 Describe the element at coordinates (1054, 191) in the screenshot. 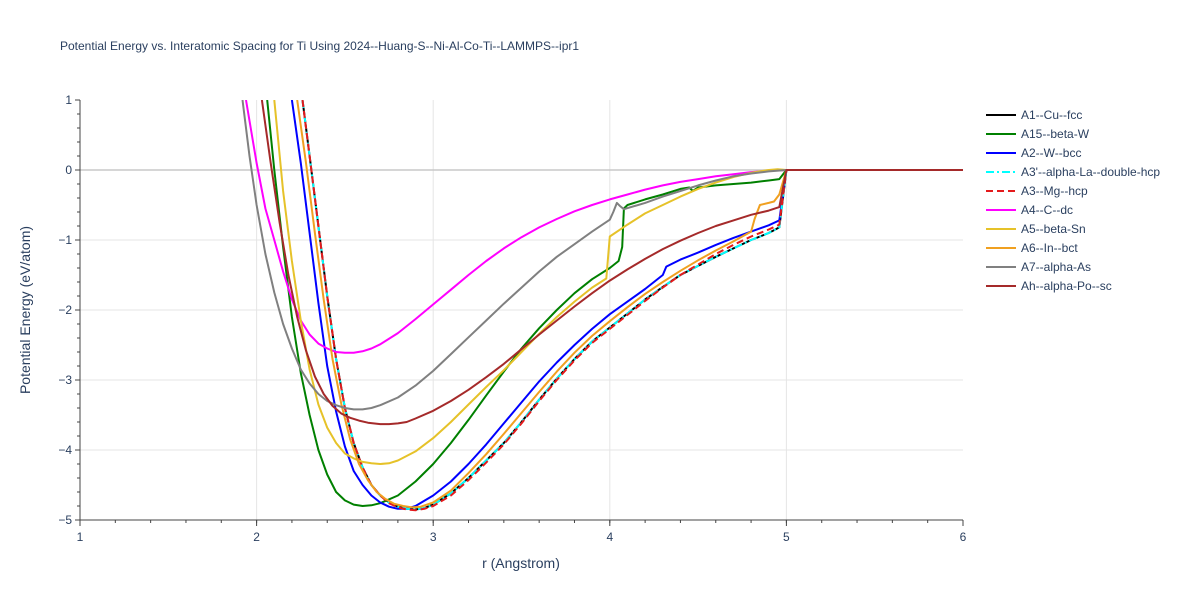

I see `legend-label: A3--Mg--hcp` at that location.